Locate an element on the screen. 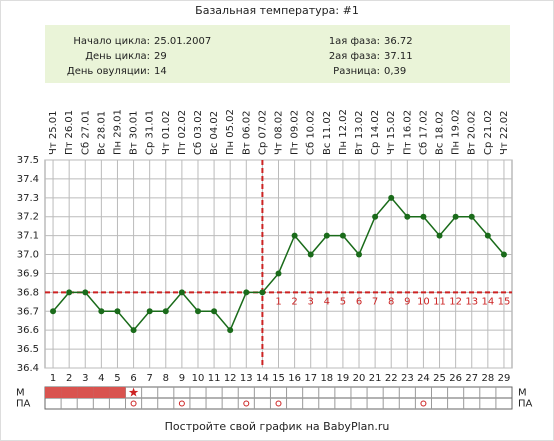 Image resolution: width=554 pixels, height=441 pixels. date-label: Вс 18.02 is located at coordinates (440, 133).